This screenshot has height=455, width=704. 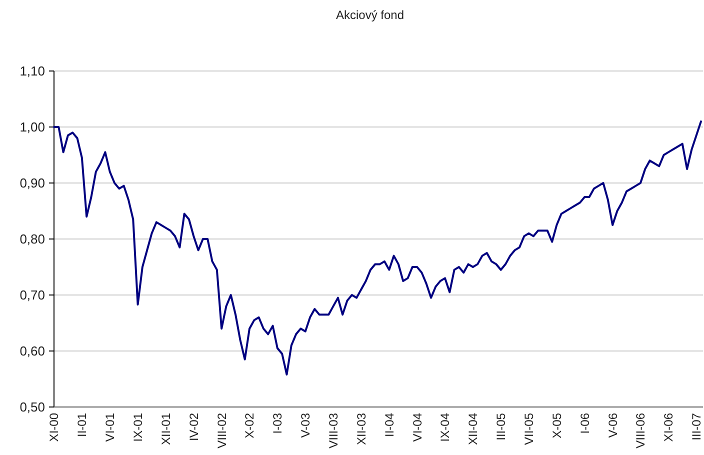 What do you see at coordinates (82, 425) in the screenshot?
I see `x-tick-label: II-01` at bounding box center [82, 425].